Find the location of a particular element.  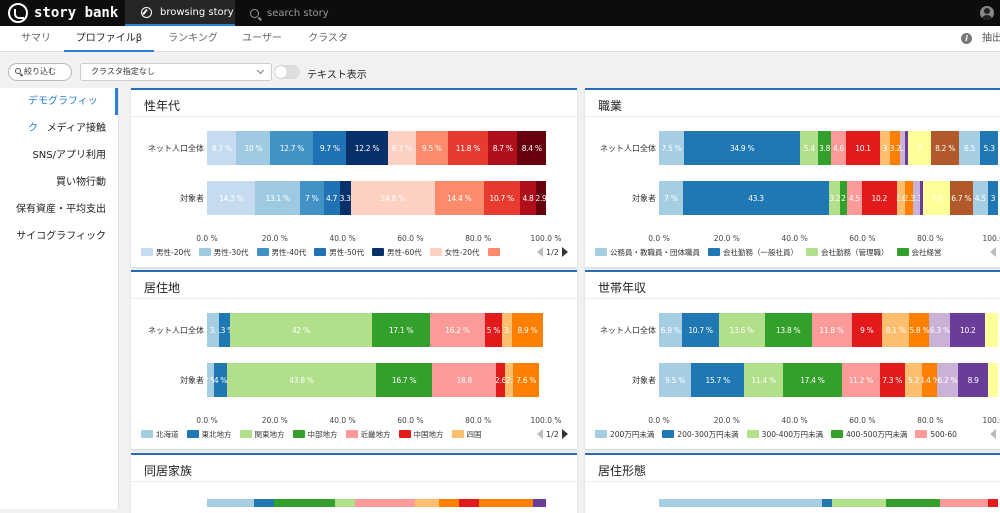

bar-segment: 4.4 % is located at coordinates (930, 380).